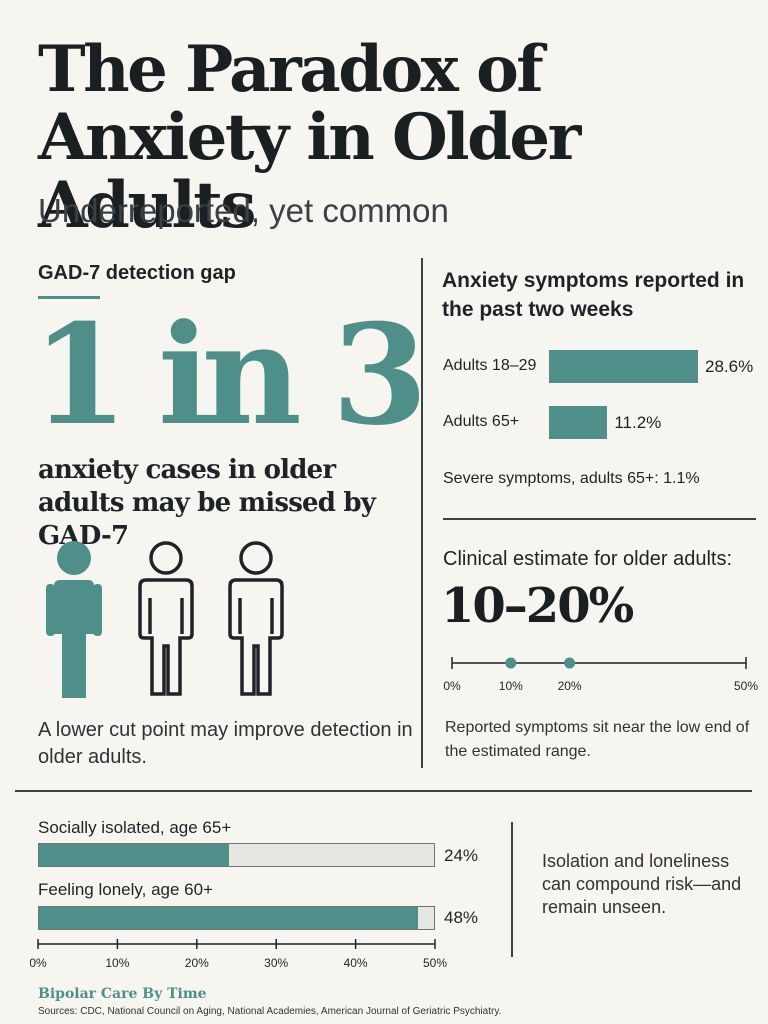 This screenshot has height=1024, width=768. I want to click on bar-label-socially-isolated: Socially isolated, age 65+, so click(135, 827).